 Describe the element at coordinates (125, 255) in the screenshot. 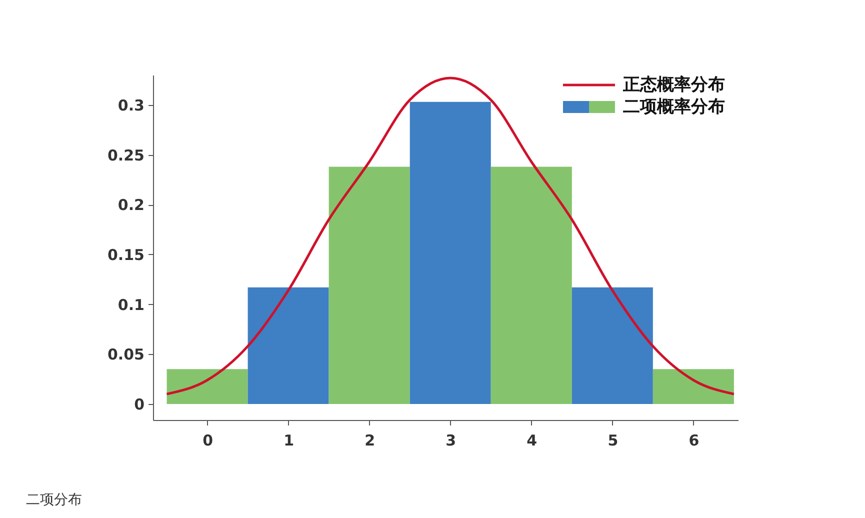

I see `y-tick-label: 0.15` at that location.